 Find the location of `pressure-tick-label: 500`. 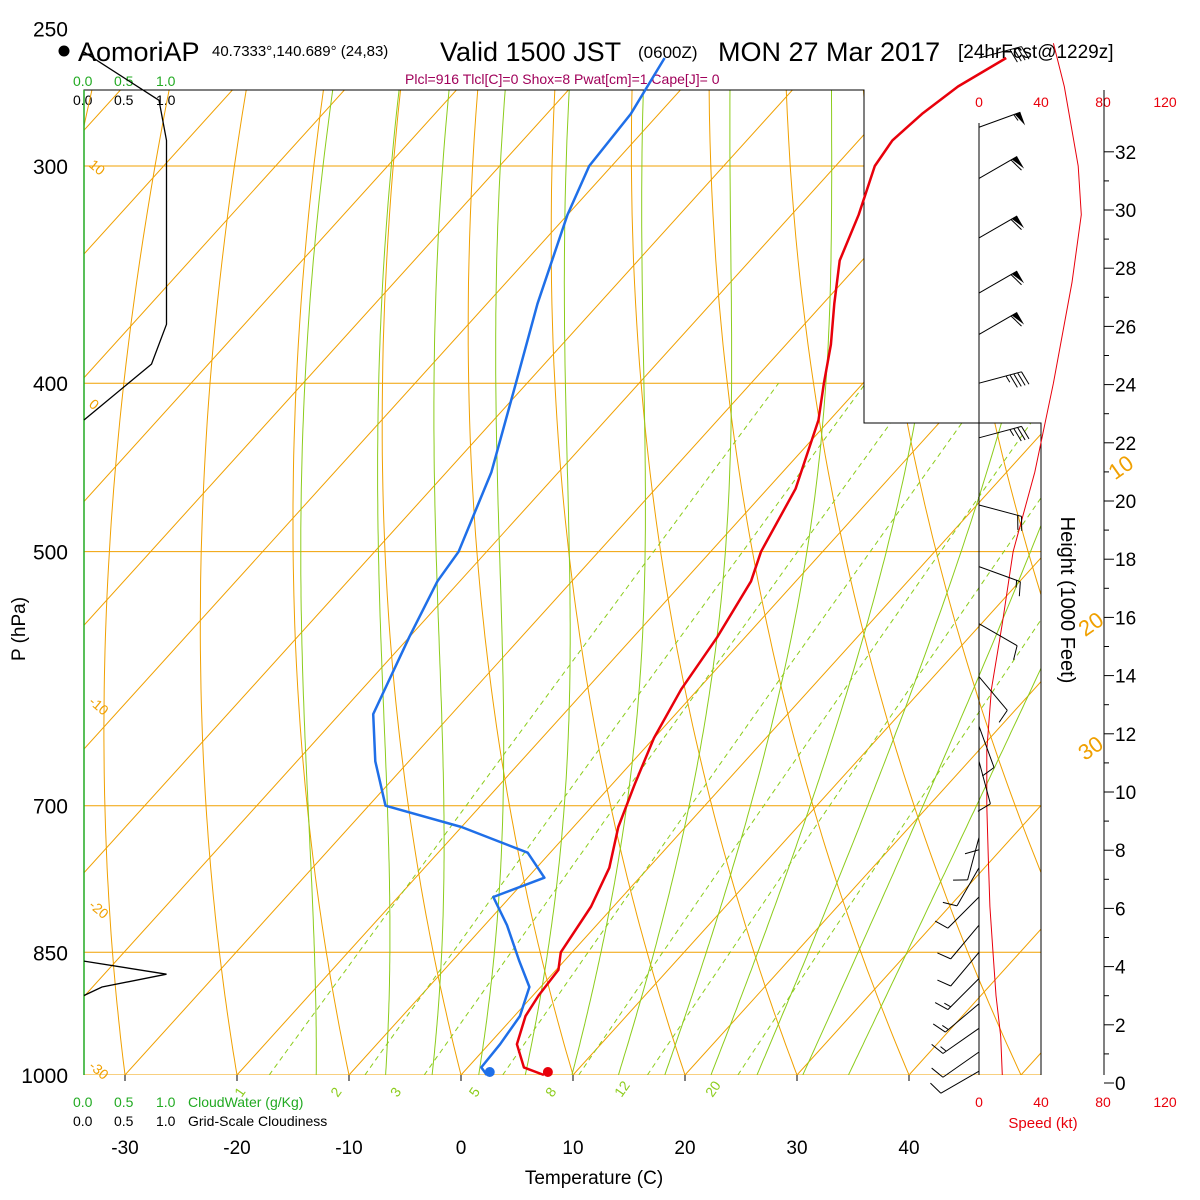

pressure-tick-label: 500 is located at coordinates (50, 553).